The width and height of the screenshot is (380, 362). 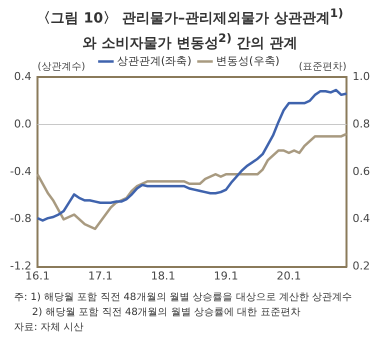 I want to click on text: 자료: 자체 시산, so click(x=49, y=328).